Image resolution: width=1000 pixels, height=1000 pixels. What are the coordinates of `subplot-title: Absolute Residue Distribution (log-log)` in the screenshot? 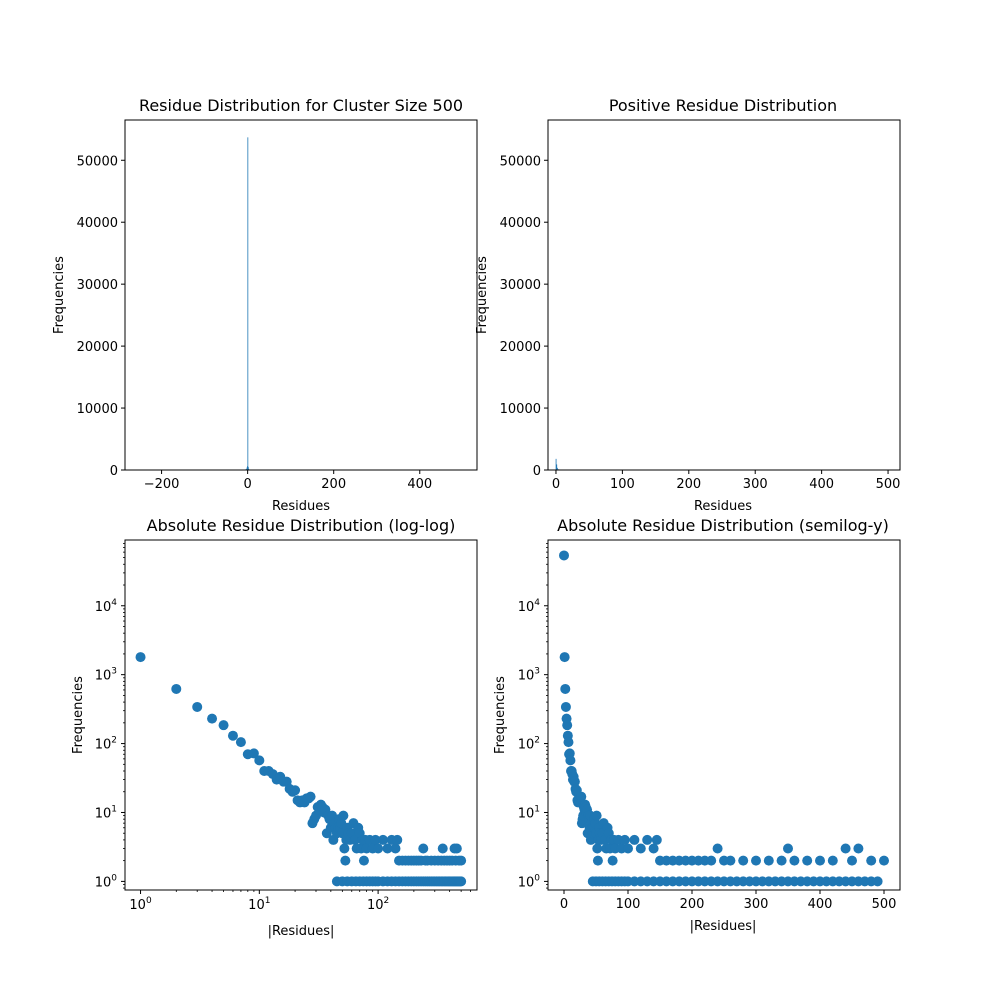 It's located at (301, 525).